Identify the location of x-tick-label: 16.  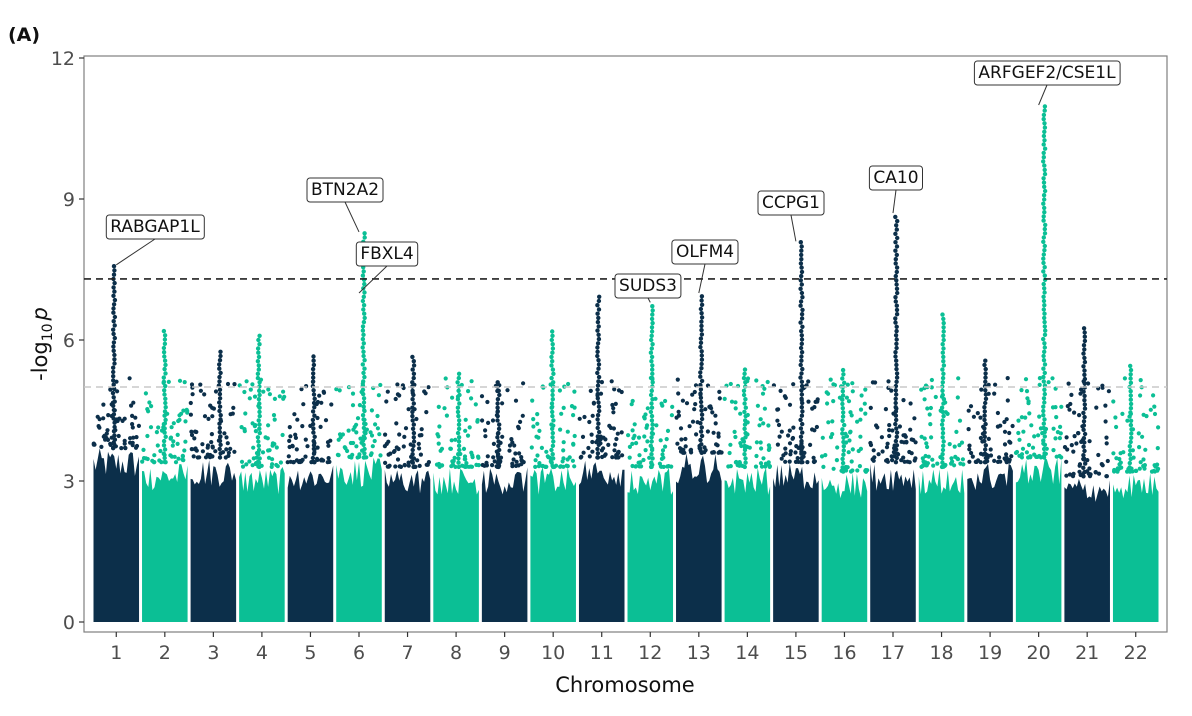
(844, 653).